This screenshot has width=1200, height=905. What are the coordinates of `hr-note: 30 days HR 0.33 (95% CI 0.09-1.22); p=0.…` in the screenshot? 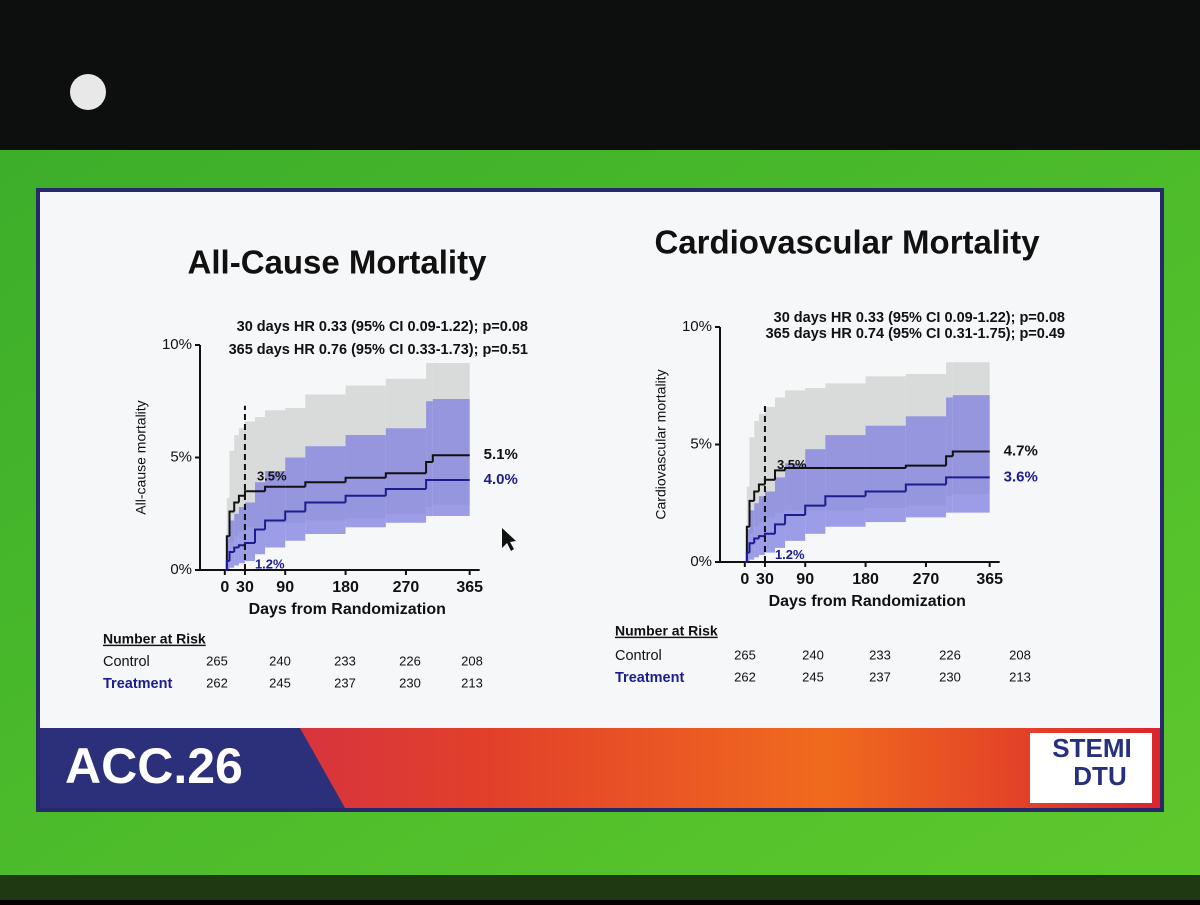 It's located at (919, 318).